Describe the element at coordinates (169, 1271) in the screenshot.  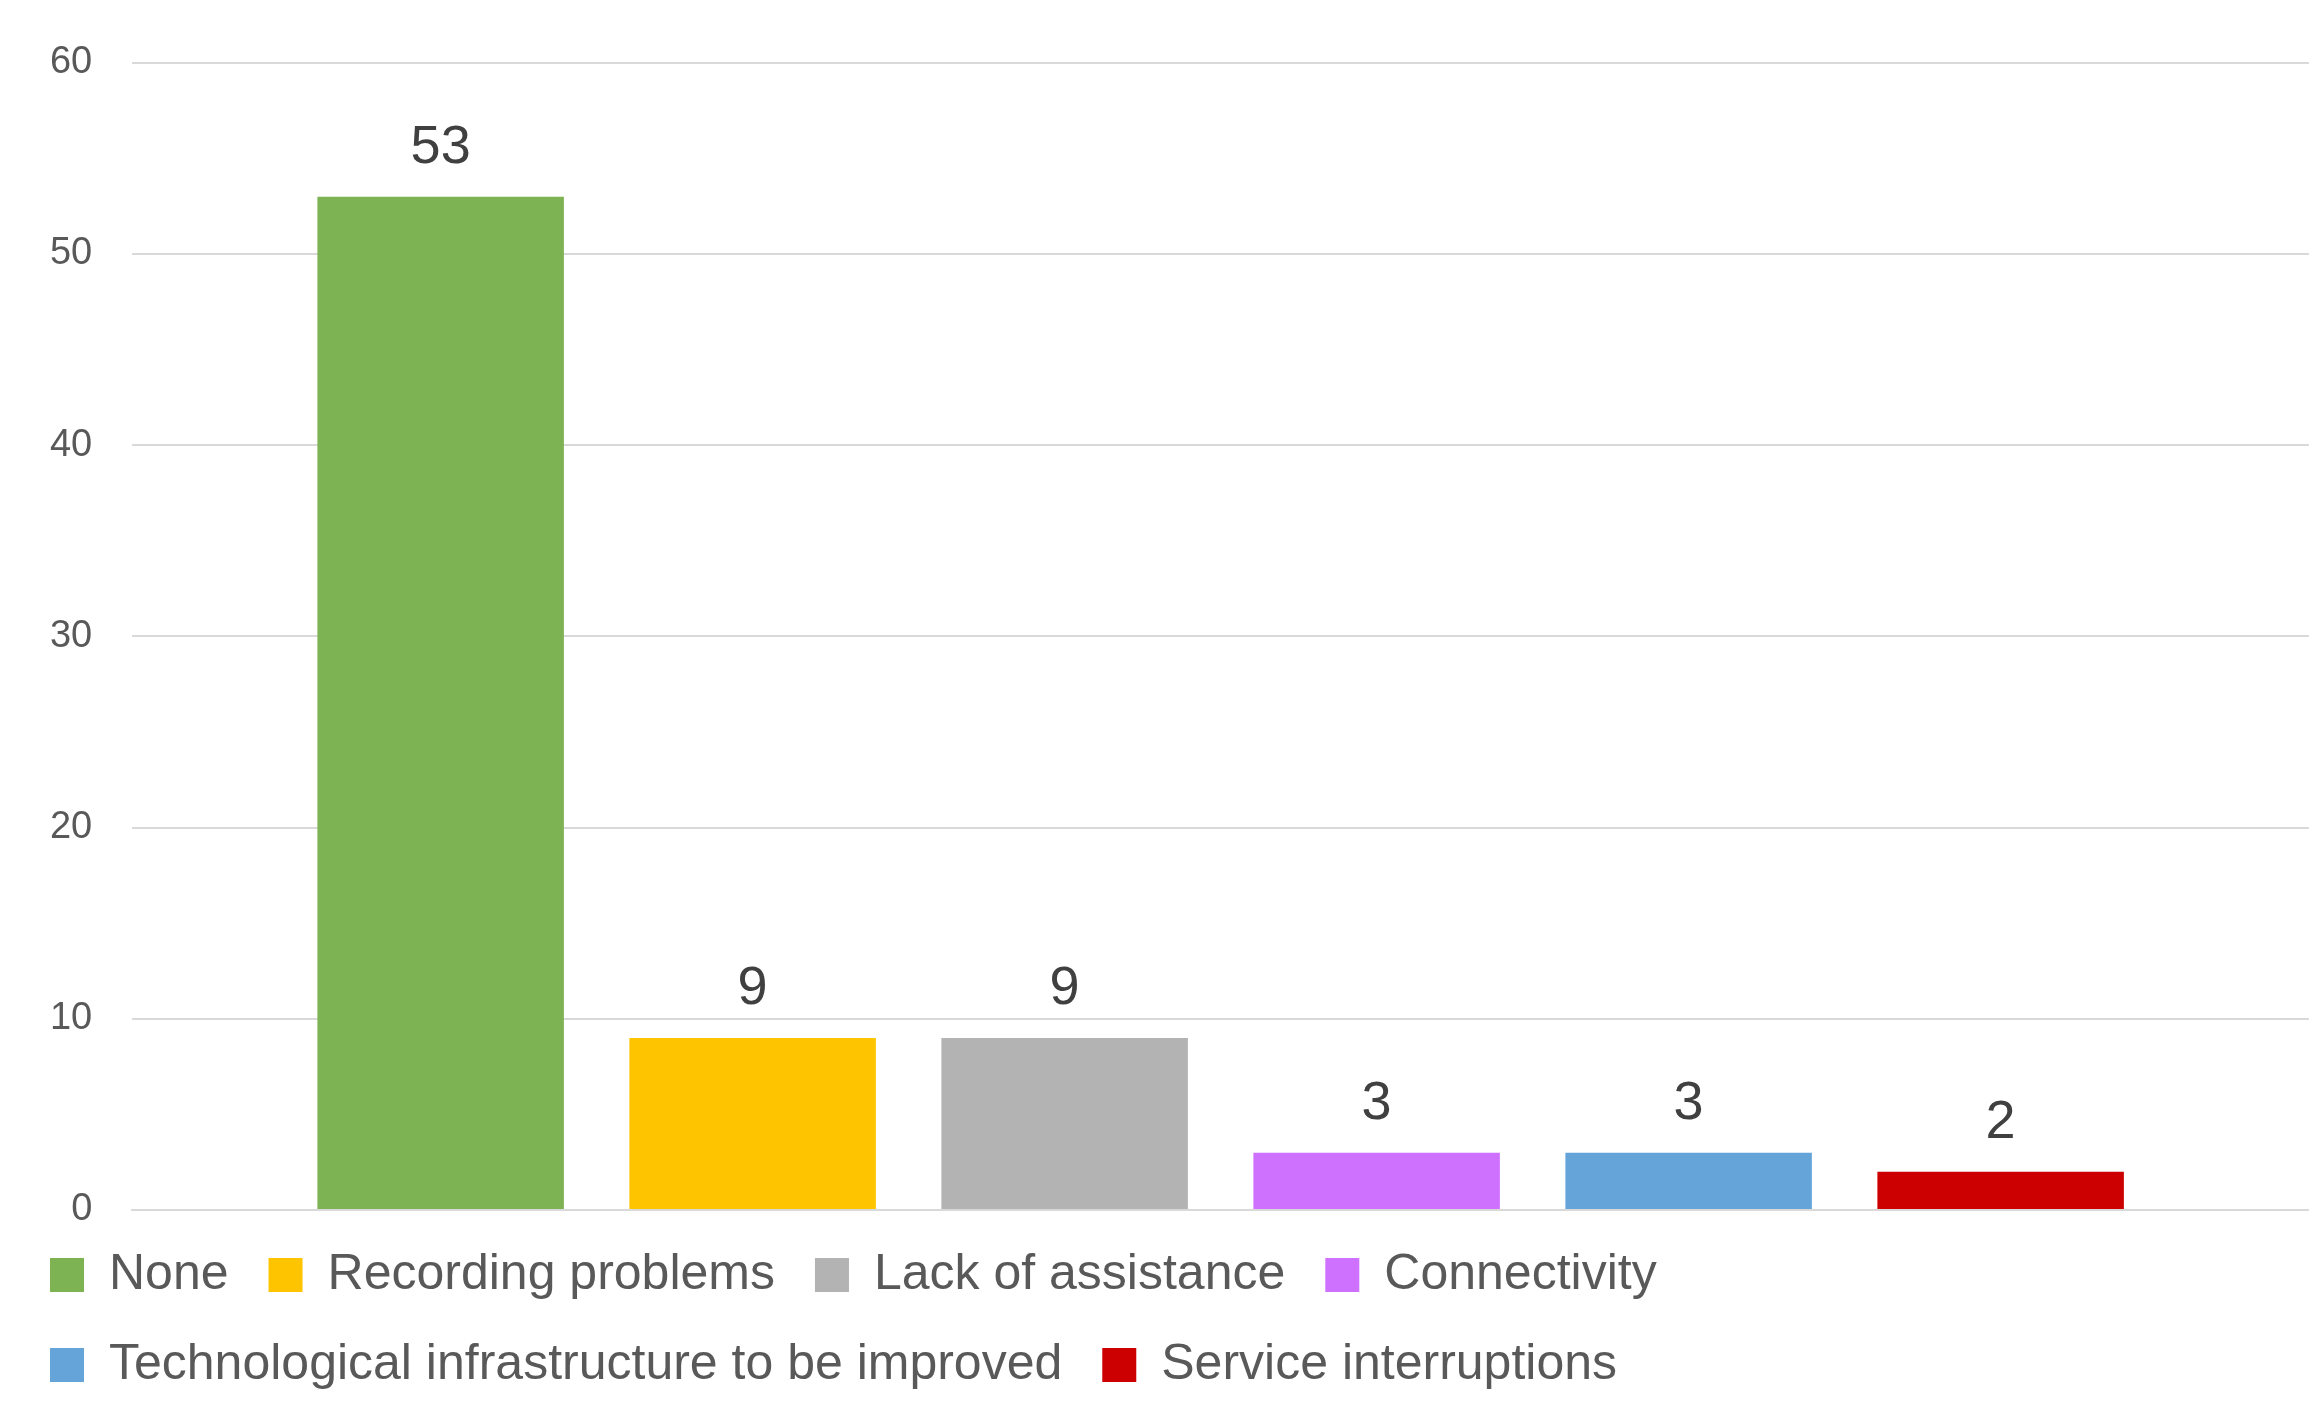
I see `legend-label: None` at that location.